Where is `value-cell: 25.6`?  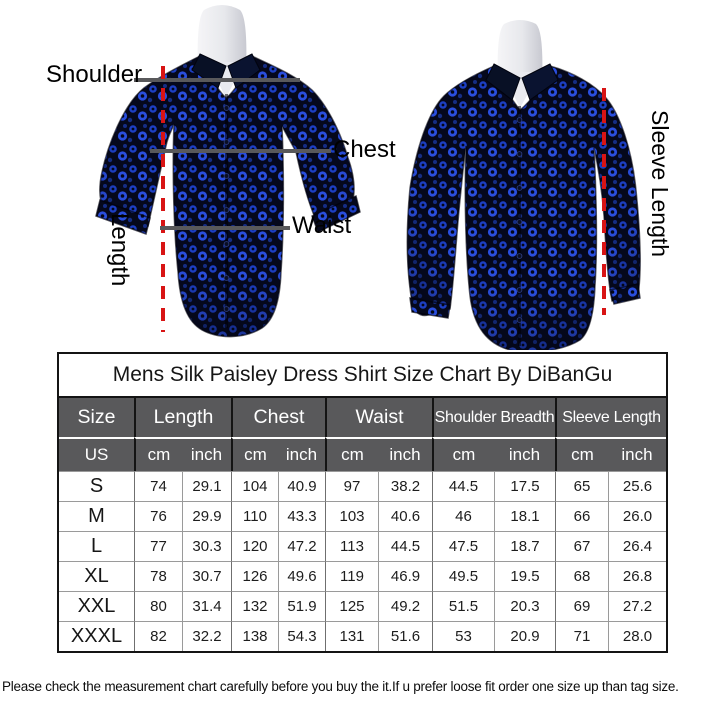 value-cell: 25.6 is located at coordinates (637, 486).